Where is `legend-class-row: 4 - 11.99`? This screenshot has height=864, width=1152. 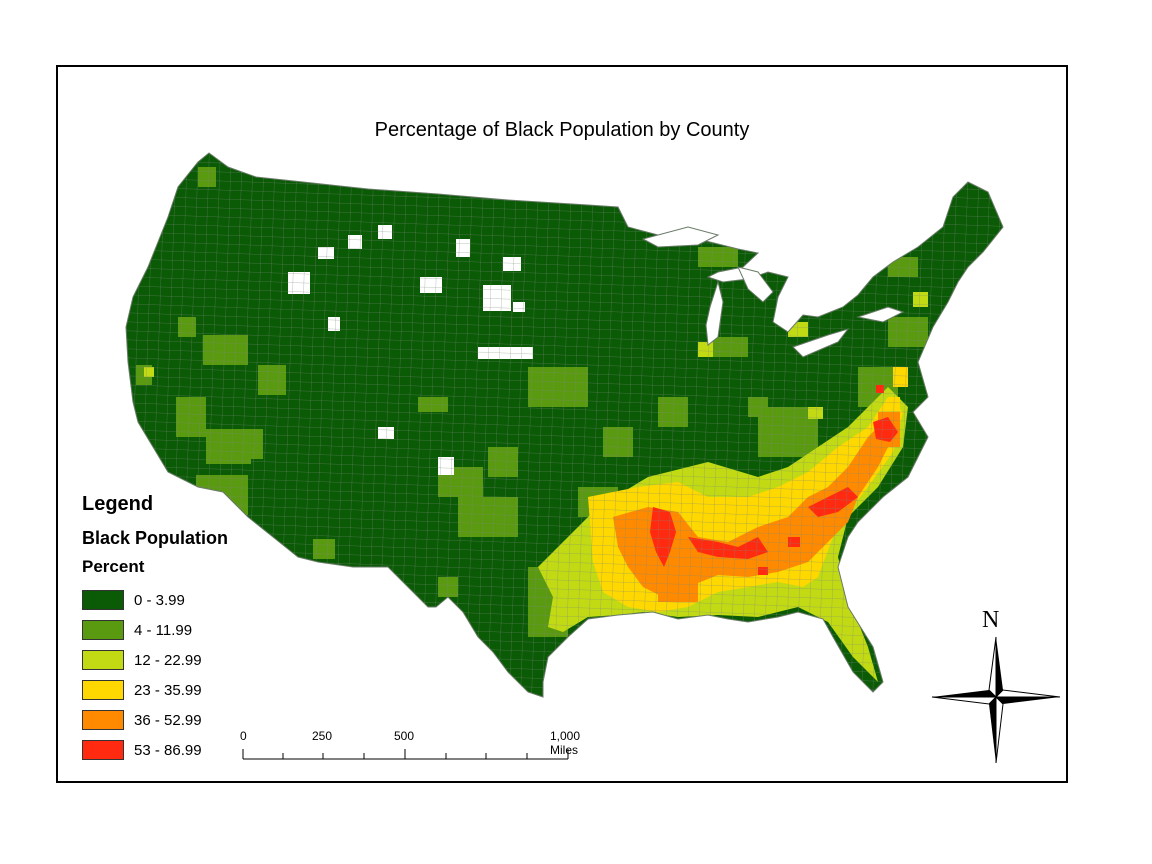 legend-class-row: 4 - 11.99 is located at coordinates (155, 630).